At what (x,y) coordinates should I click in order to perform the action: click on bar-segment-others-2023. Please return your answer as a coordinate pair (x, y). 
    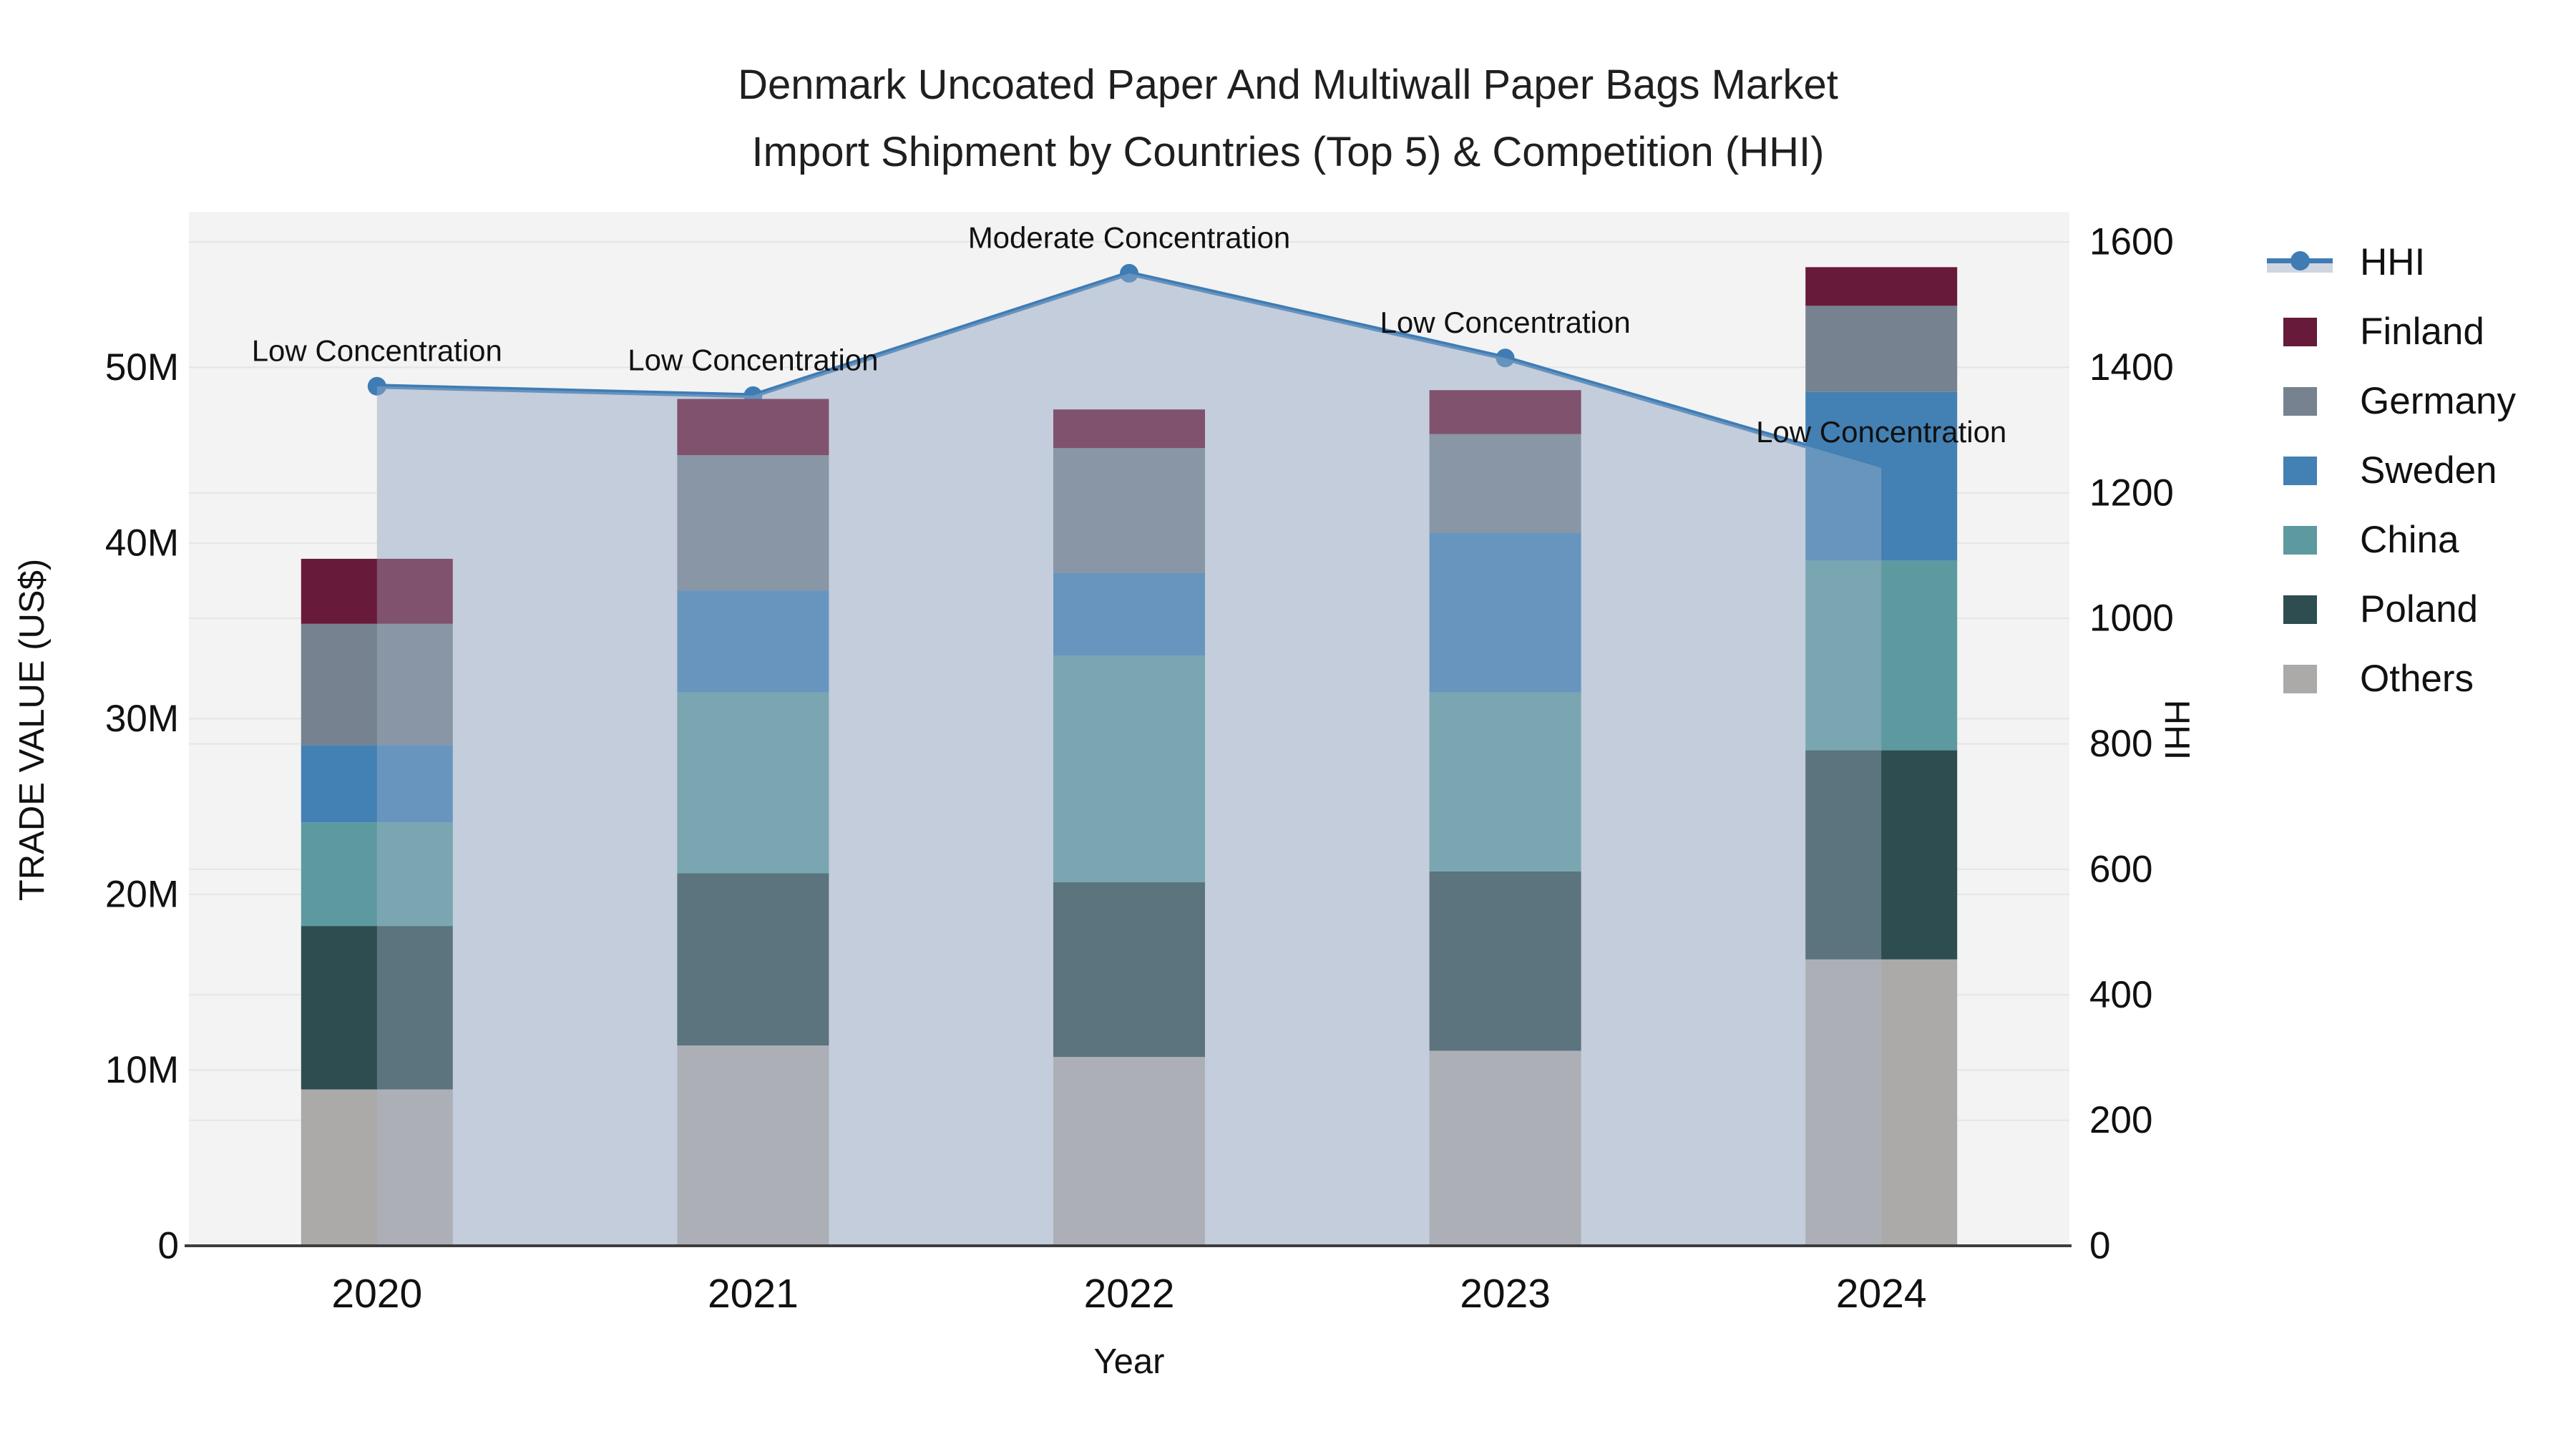
    Looking at the image, I should click on (1505, 1148).